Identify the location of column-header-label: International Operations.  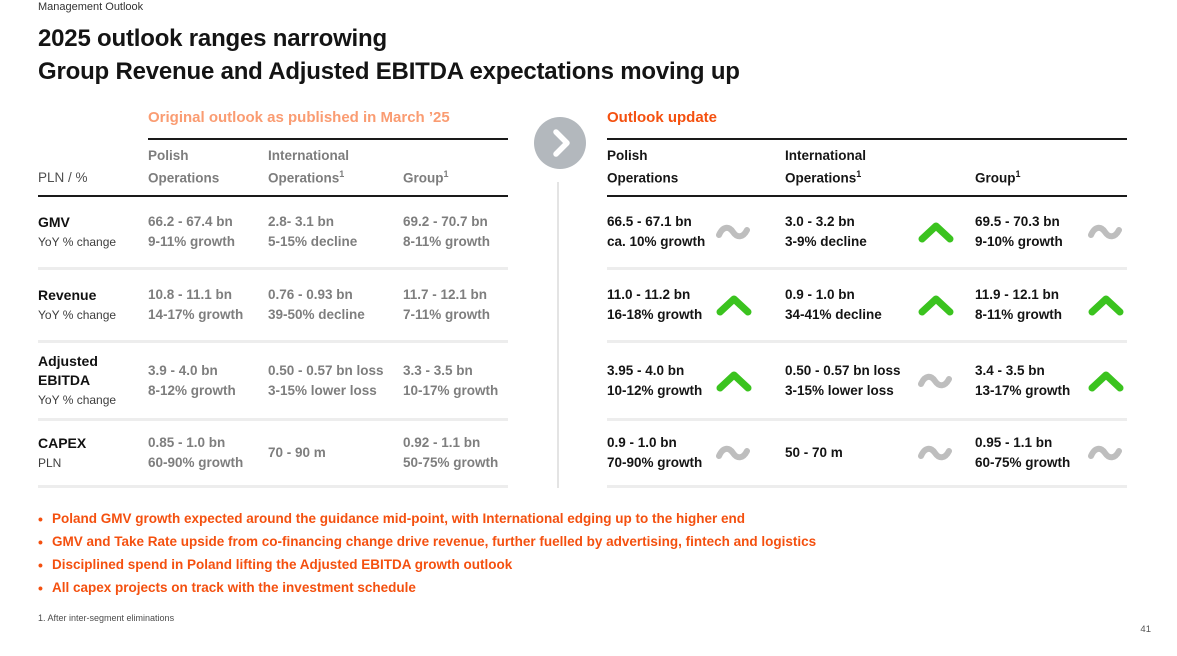
(309, 166).